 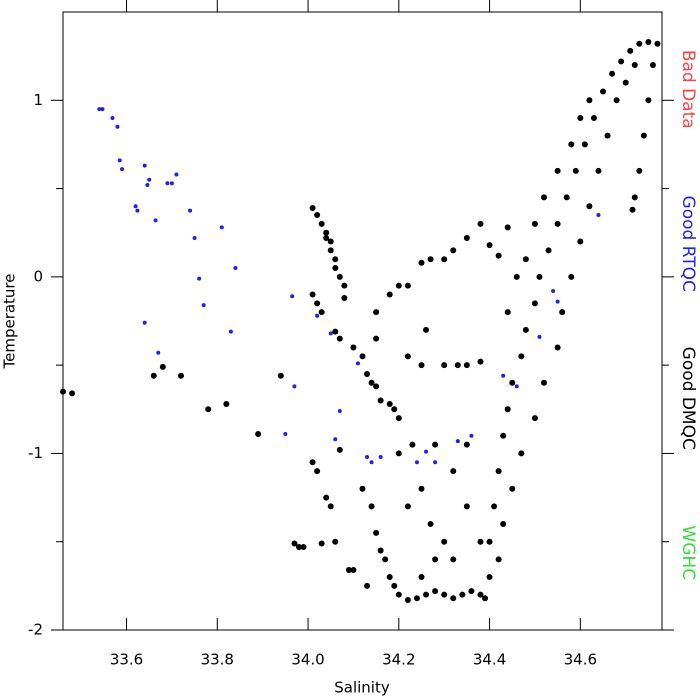 I want to click on y-tick-label: 0, so click(x=38, y=276).